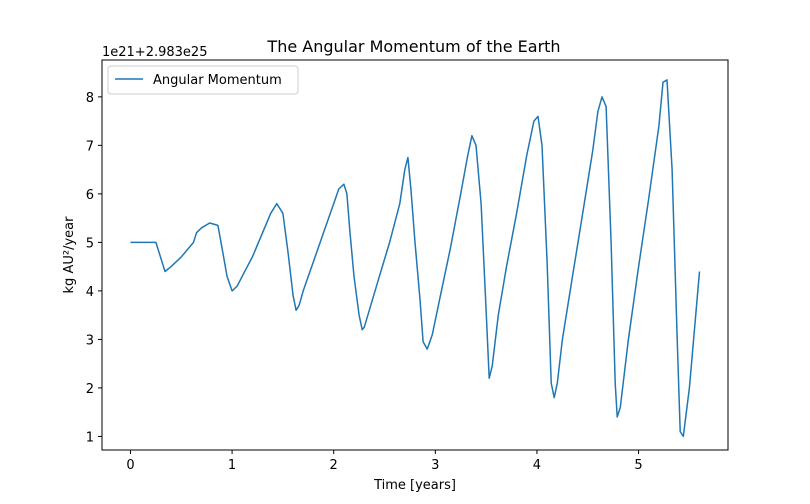 Image resolution: width=810 pixels, height=504 pixels. What do you see at coordinates (69, 255) in the screenshot?
I see `y-axis-label: kg AU²/year` at bounding box center [69, 255].